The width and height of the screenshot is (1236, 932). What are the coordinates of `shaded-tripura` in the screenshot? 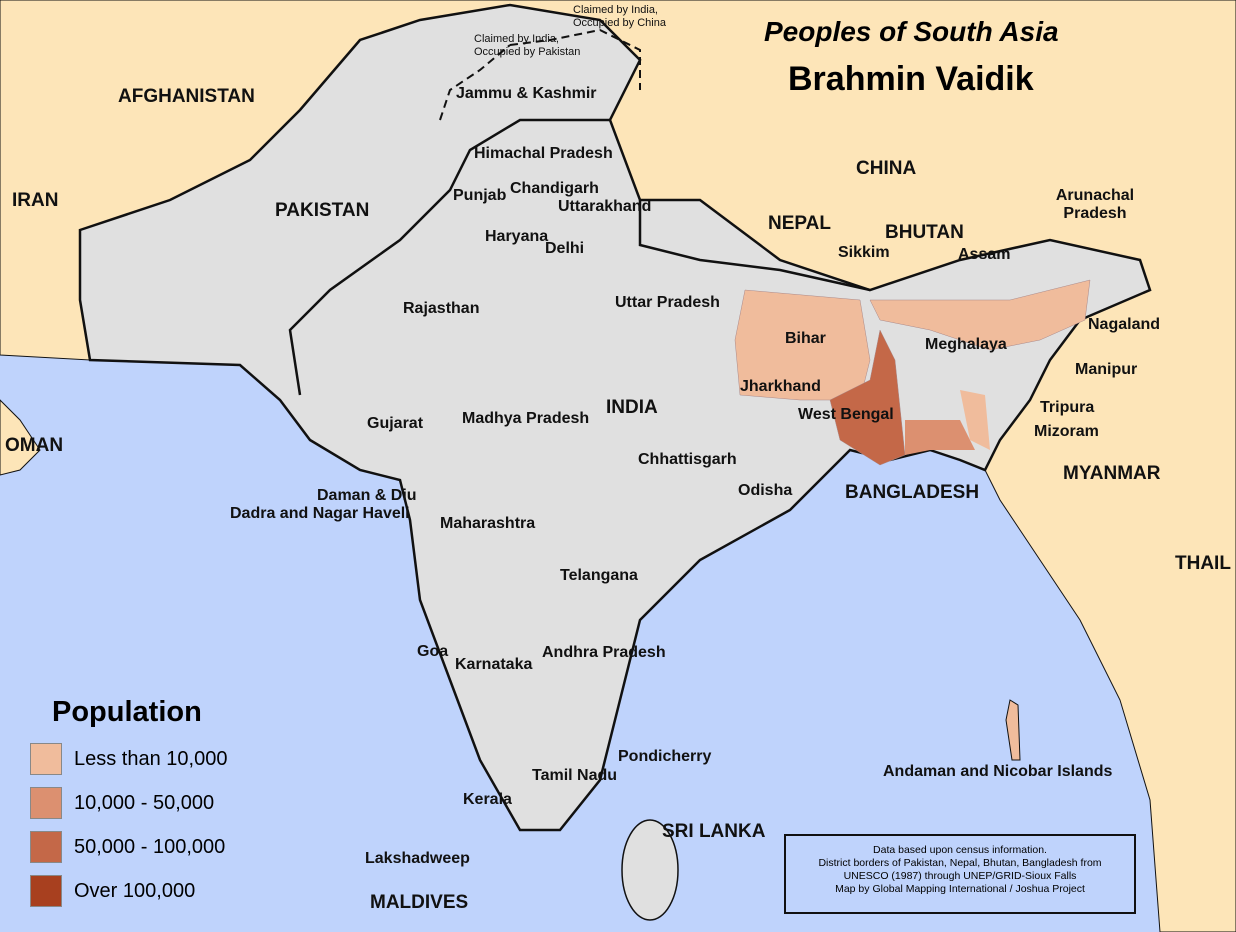 It's located at (975, 420).